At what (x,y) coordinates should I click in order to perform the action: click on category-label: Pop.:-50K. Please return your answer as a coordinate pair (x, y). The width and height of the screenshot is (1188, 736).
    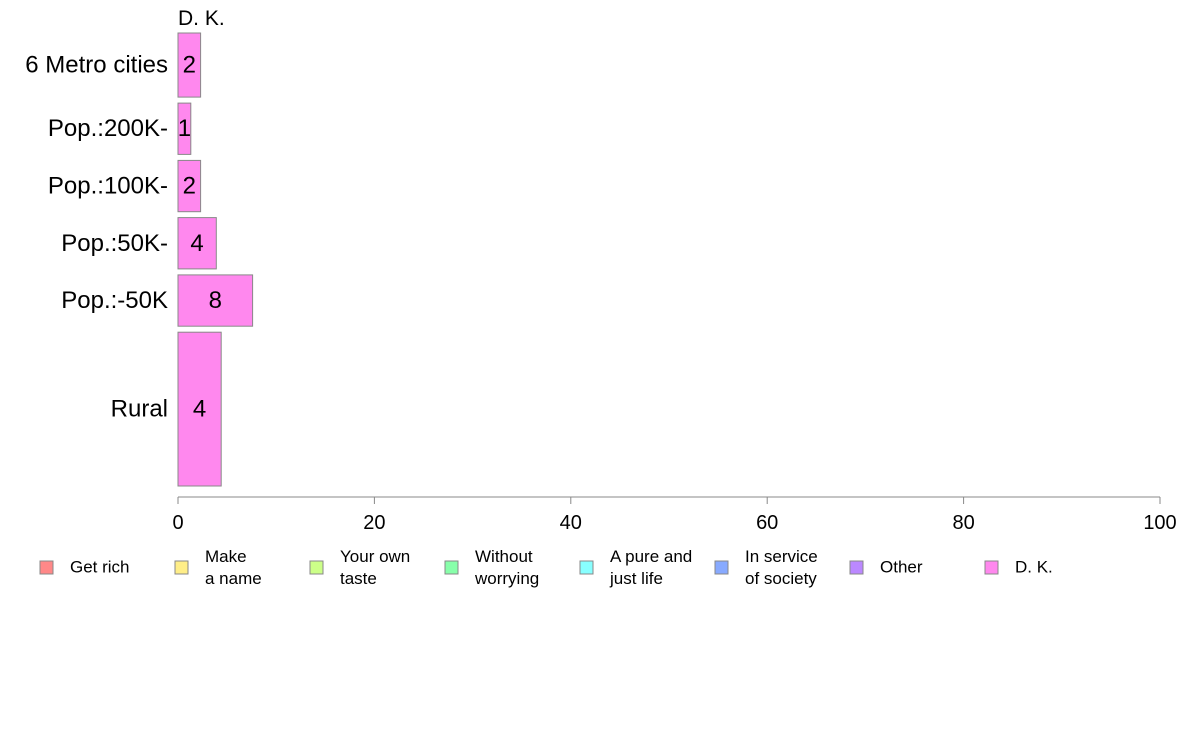
    Looking at the image, I should click on (114, 300).